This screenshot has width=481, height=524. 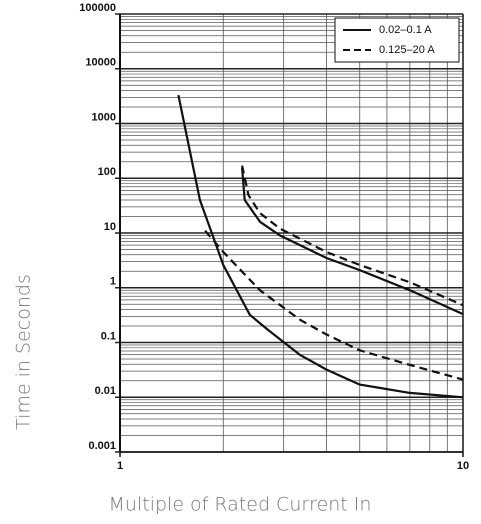 I want to click on y-tick-label: 0.01, so click(x=105, y=391).